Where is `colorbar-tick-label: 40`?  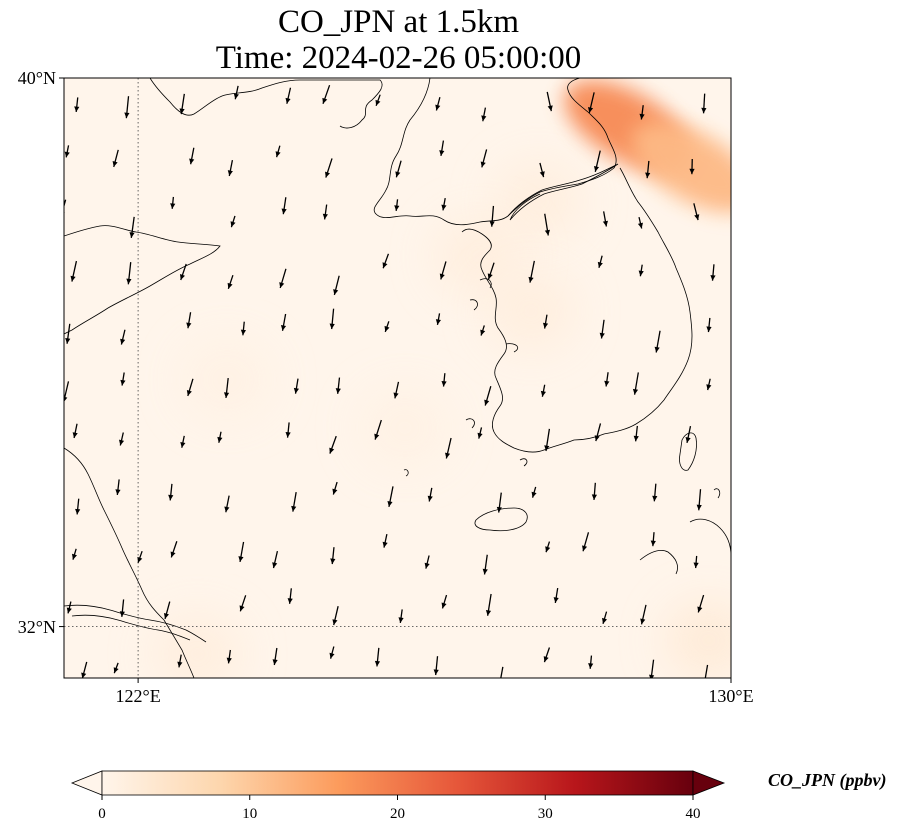
colorbar-tick-label: 40 is located at coordinates (693, 814).